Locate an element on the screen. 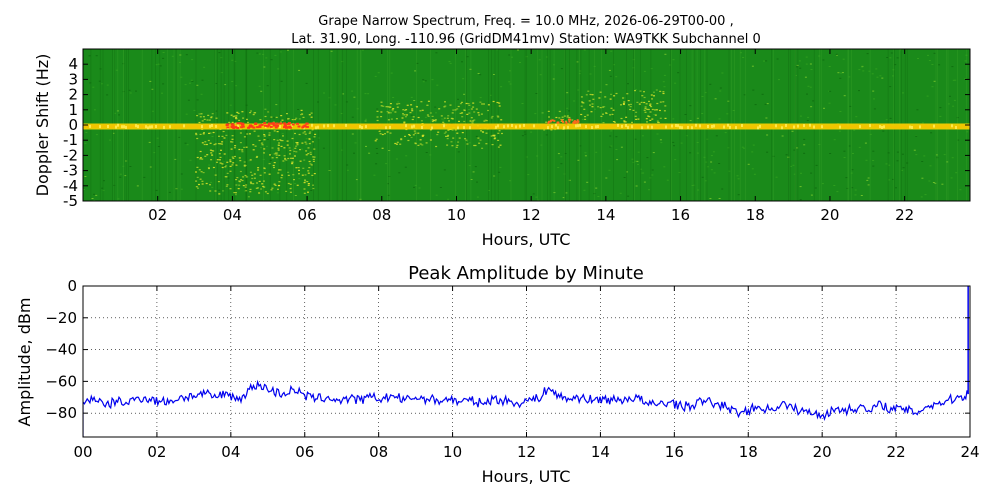 Image resolution: width=1000 pixels, height=500 pixels. spectrogram-carrier is located at coordinates (526, 124).